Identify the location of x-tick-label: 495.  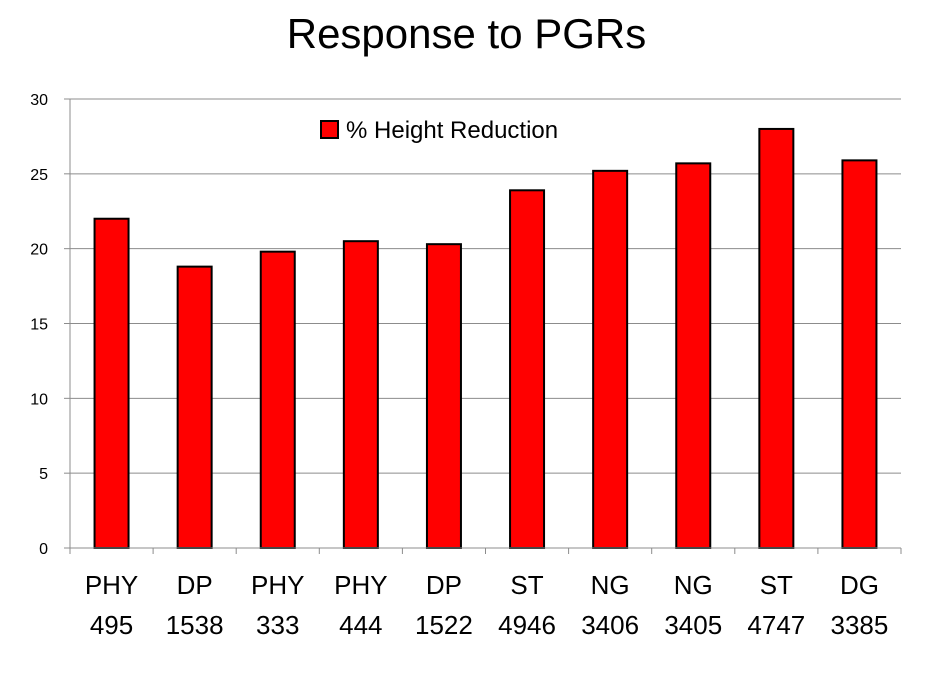
(111, 625).